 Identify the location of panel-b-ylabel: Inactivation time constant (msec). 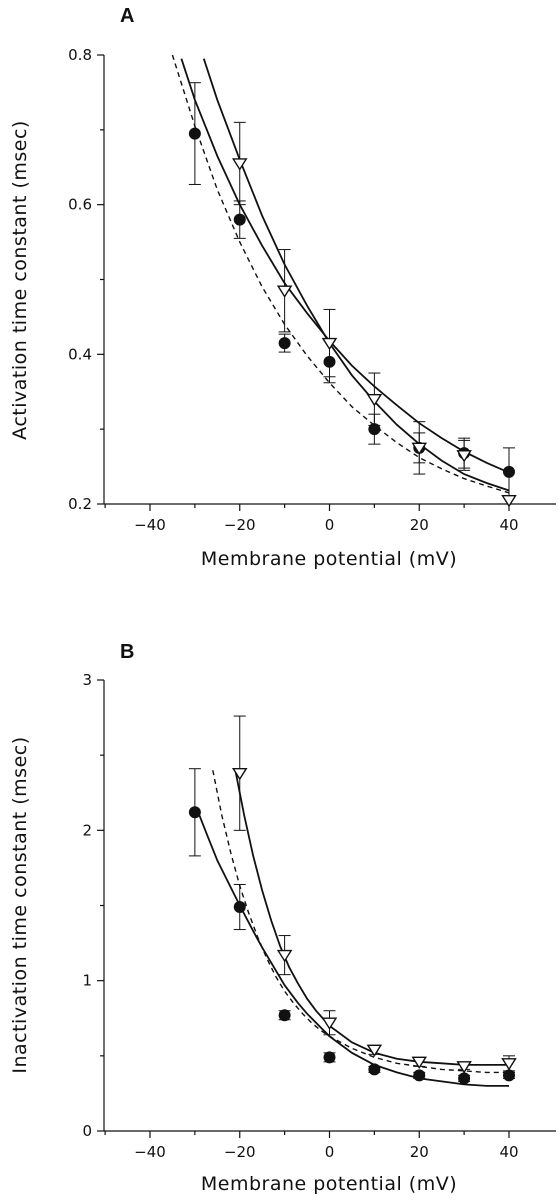
(20, 904).